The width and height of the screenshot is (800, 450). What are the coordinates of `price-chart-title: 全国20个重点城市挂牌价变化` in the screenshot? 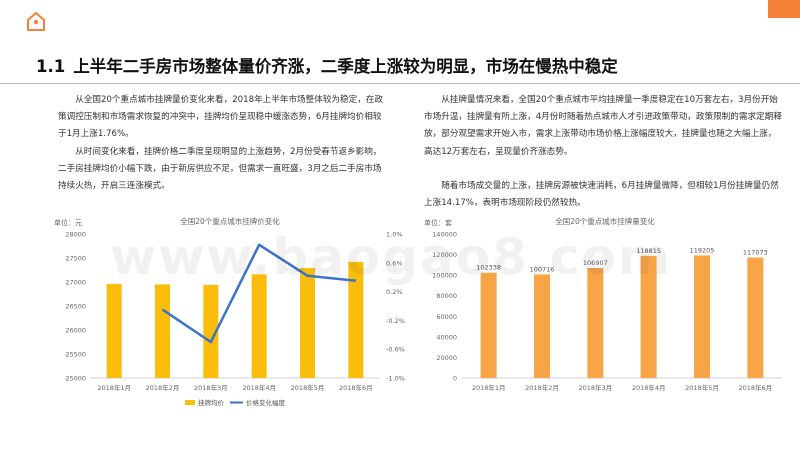 It's located at (230, 221).